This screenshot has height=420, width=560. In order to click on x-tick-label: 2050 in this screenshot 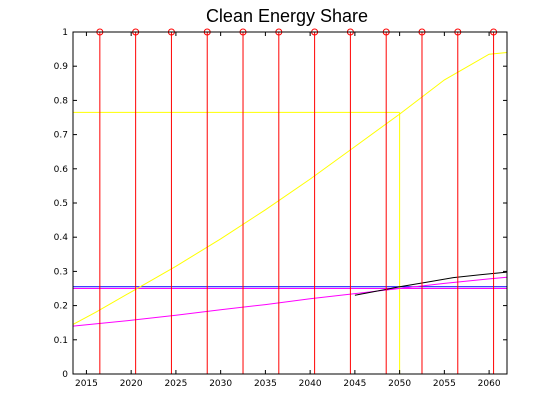, I will do `click(399, 384)`.